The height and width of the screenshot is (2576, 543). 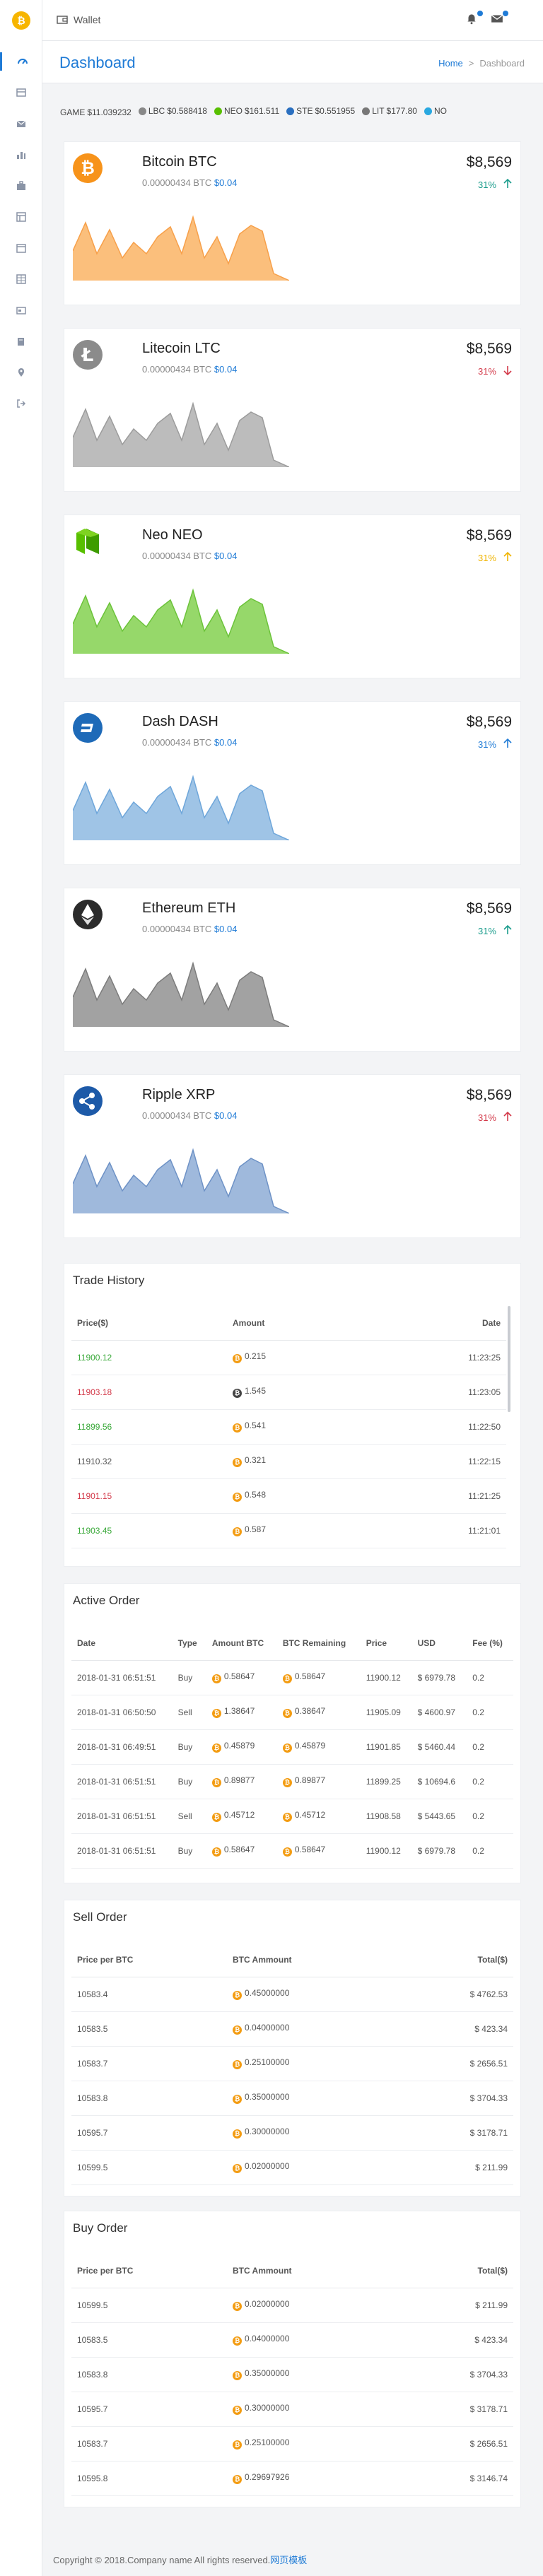 I want to click on coin-btc-value: 0.00000434 BTC $0.04, so click(x=189, y=182).